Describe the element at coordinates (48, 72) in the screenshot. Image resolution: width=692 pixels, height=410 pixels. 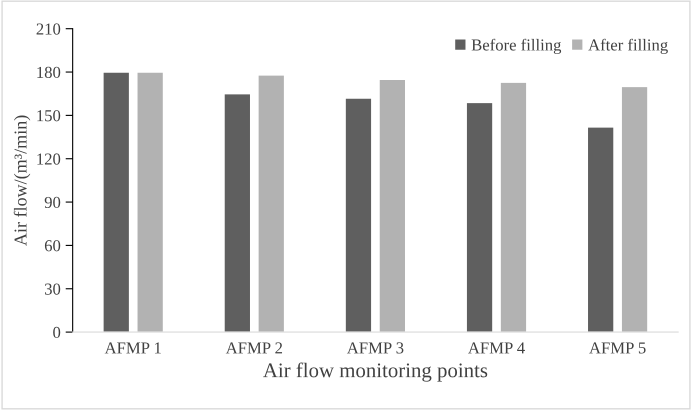
I see `y-tick-label: 180` at that location.